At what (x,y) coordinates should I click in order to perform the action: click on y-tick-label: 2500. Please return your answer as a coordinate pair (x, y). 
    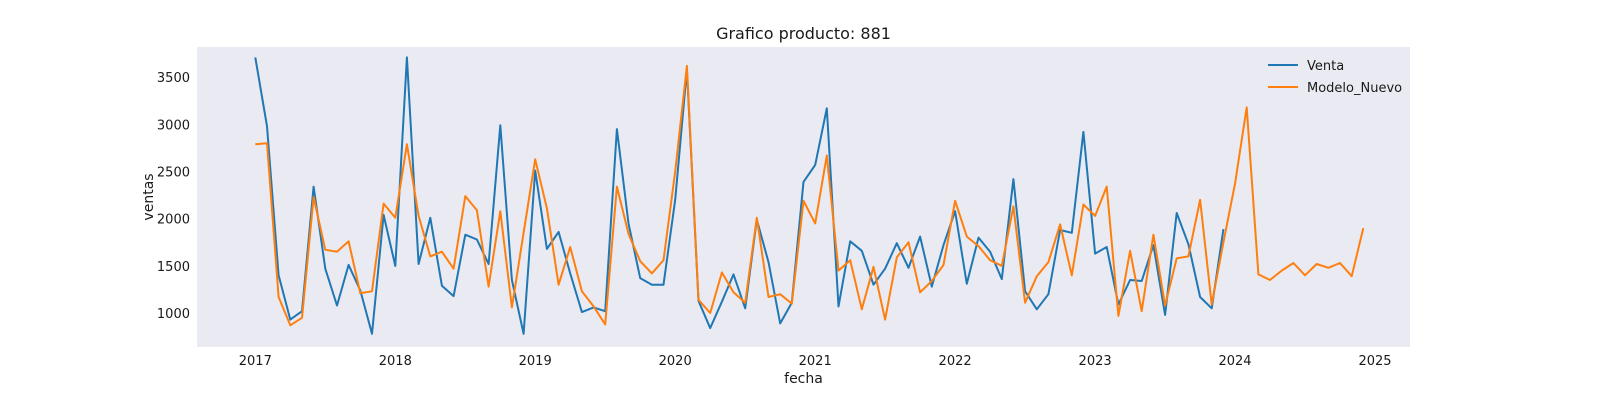
    Looking at the image, I should click on (173, 173).